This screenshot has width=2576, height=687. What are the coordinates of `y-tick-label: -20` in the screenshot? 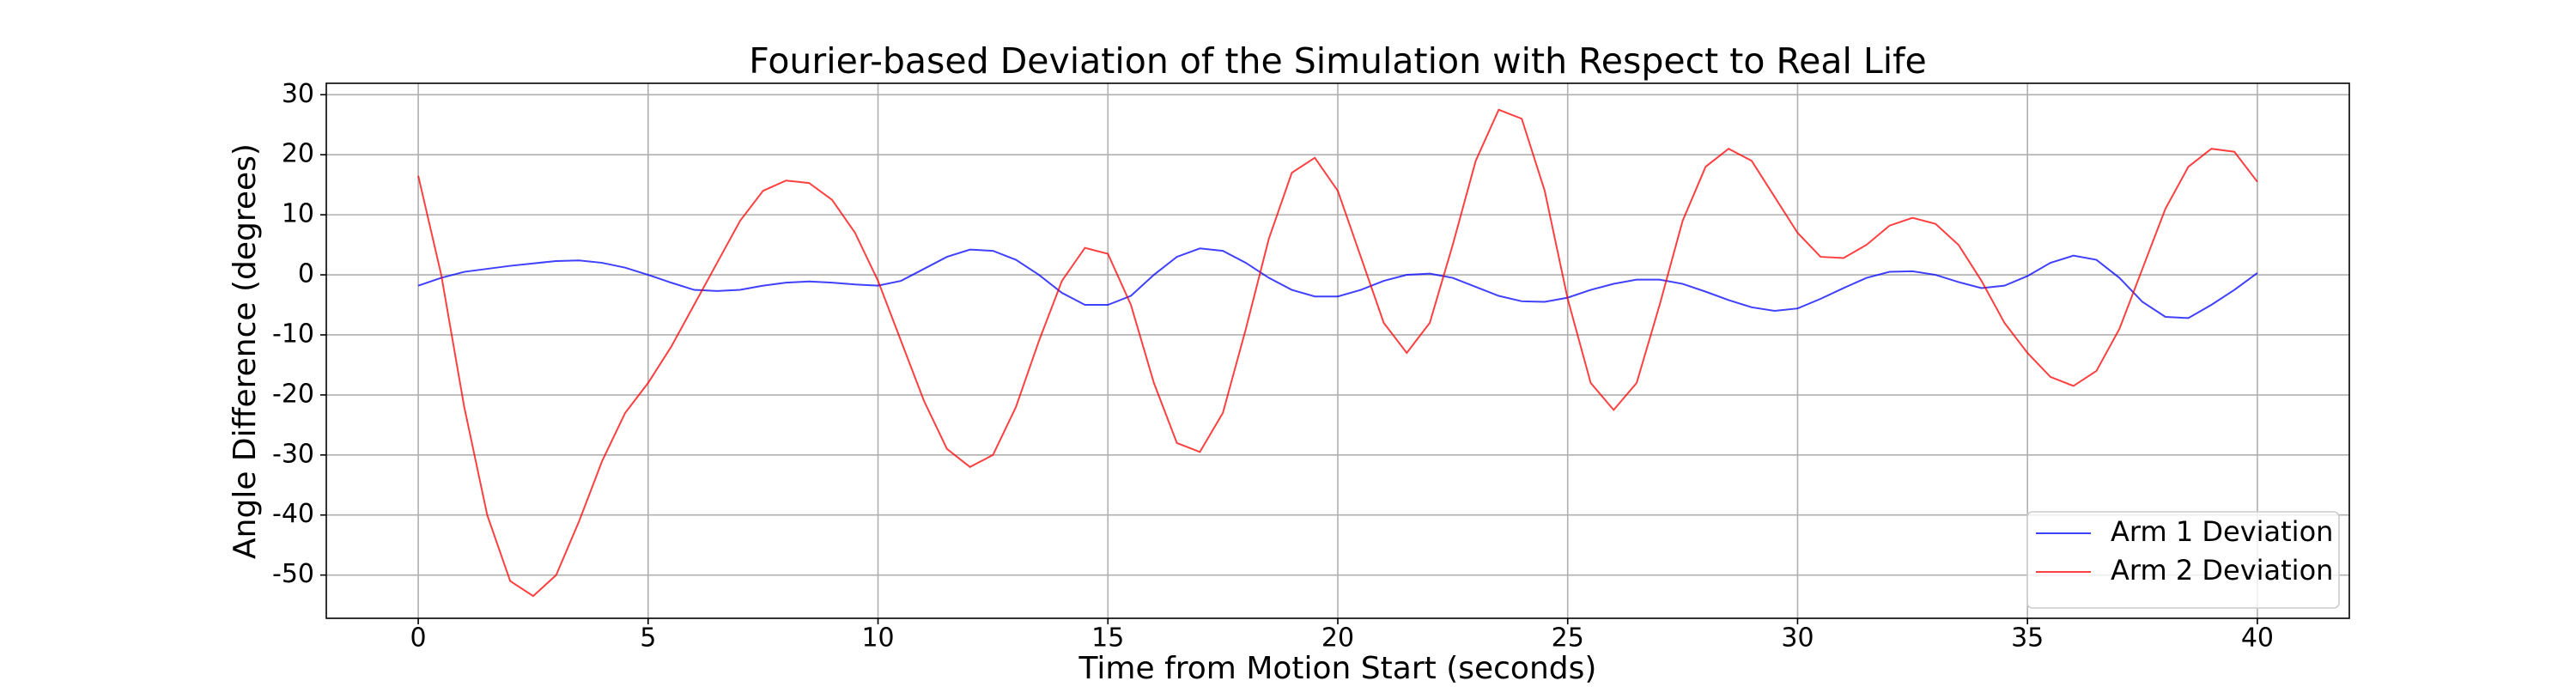 It's located at (293, 394).